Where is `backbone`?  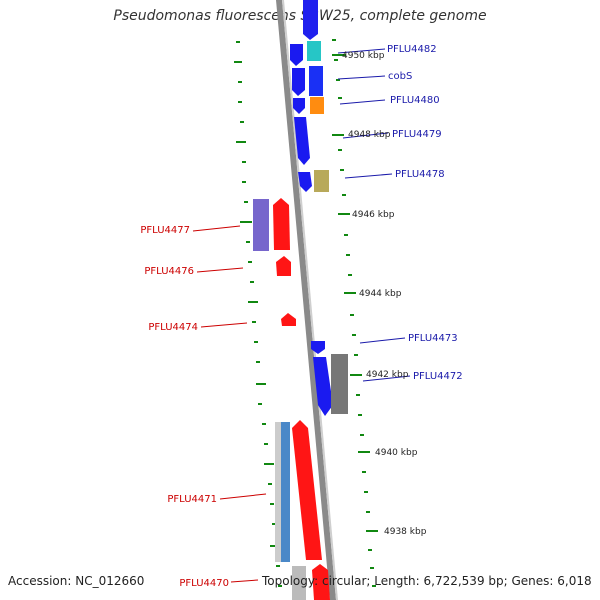 backbone is located at coordinates (306, 300).